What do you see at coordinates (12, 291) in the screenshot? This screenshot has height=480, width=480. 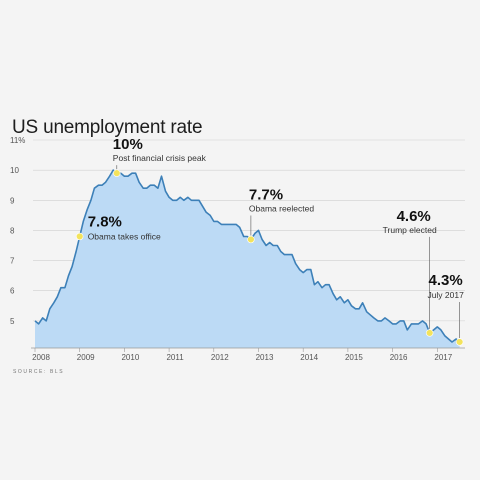 I see `y-tick-label: 6` at bounding box center [12, 291].